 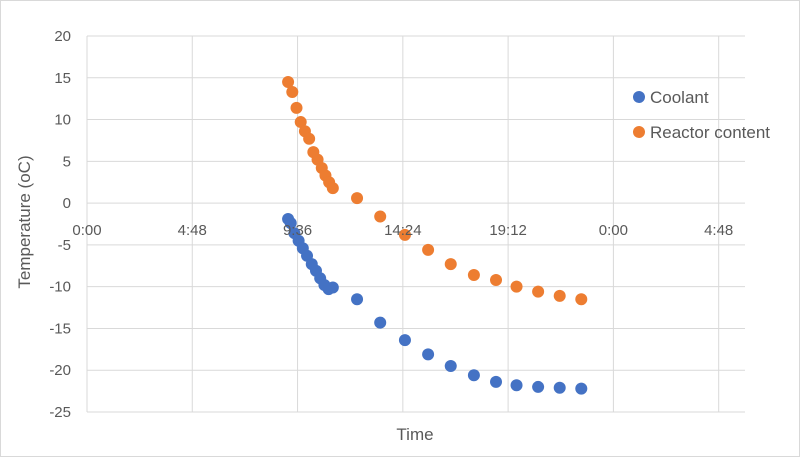 What do you see at coordinates (62, 78) in the screenshot?
I see `y-tick-label: 15` at bounding box center [62, 78].